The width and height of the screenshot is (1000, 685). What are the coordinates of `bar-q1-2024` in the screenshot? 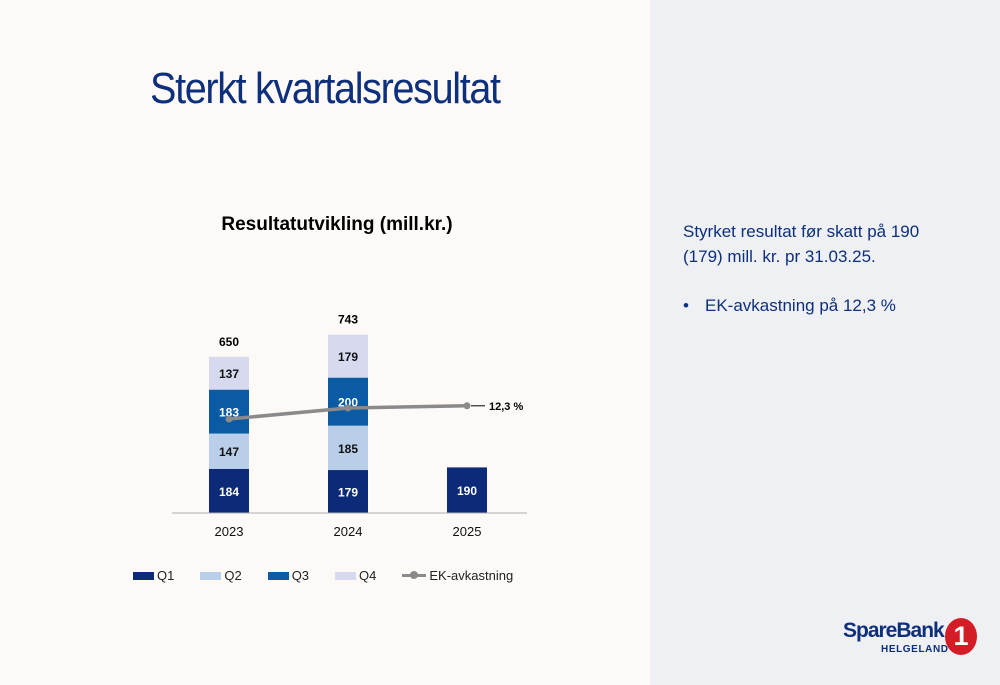 It's located at (348, 491).